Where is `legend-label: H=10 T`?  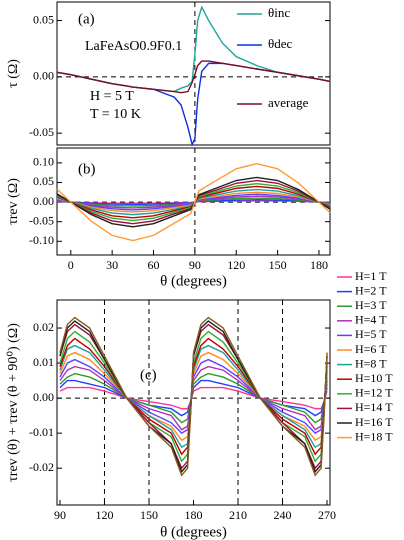 legend-label: H=10 T is located at coordinates (374, 378).